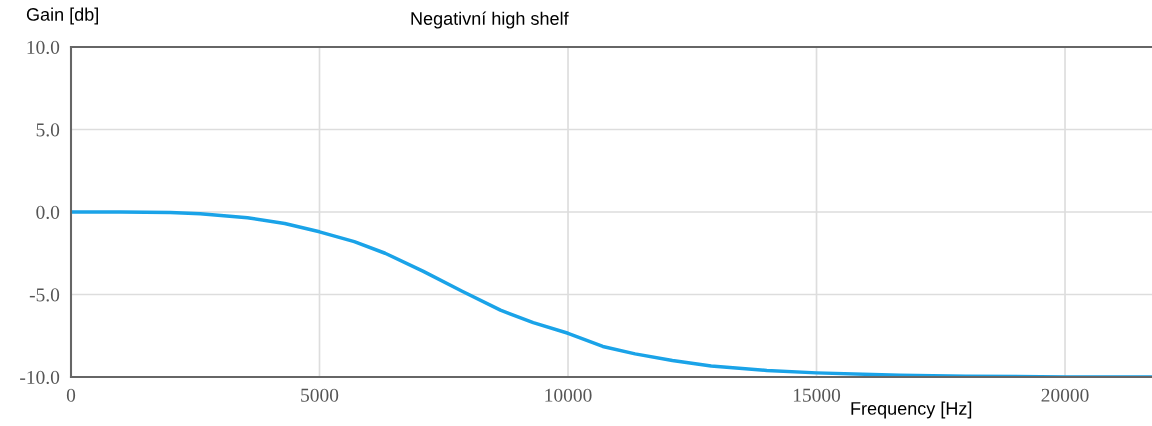  Describe the element at coordinates (490, 20) in the screenshot. I see `chart-title: Negativní high shelf` at that location.